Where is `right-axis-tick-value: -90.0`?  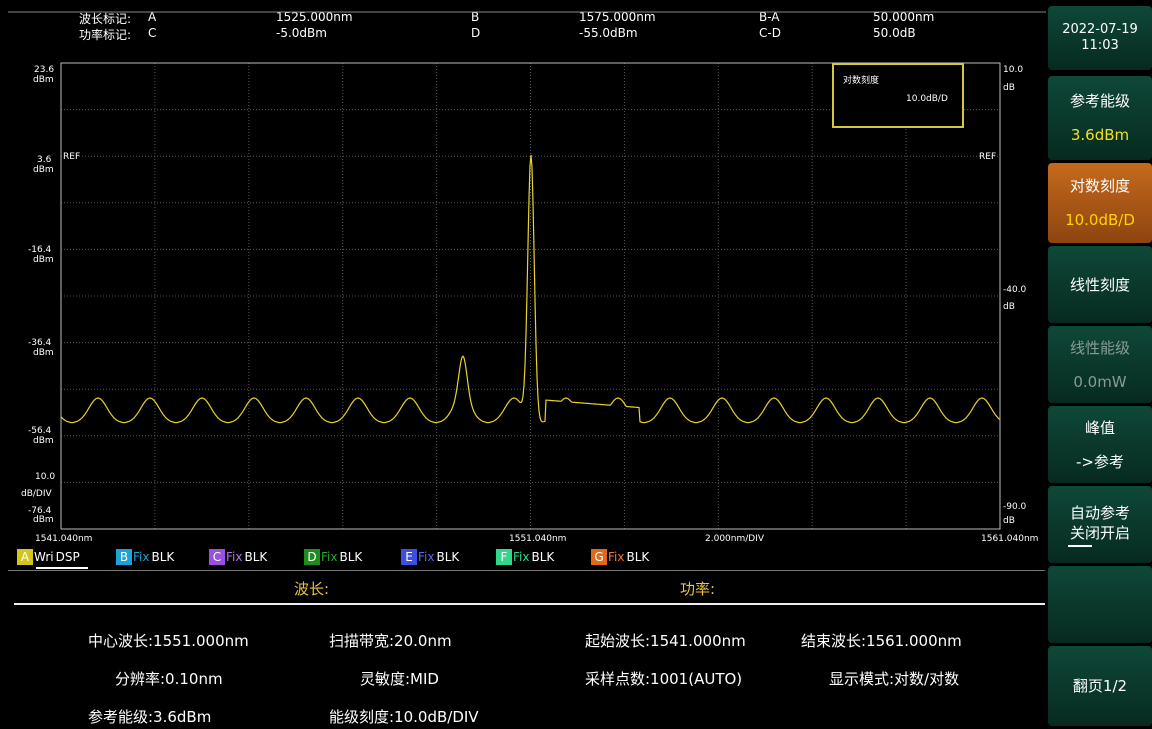
right-axis-tick-value: -90.0 is located at coordinates (1015, 507).